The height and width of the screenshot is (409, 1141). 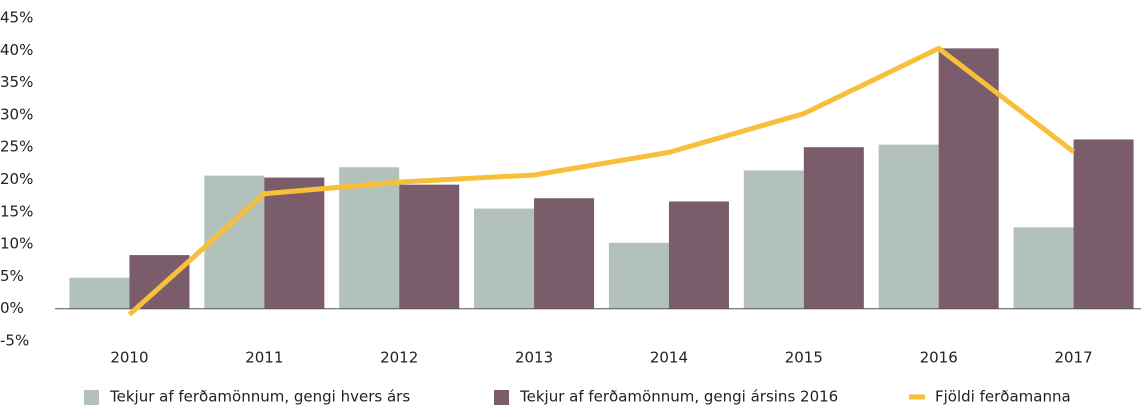 What do you see at coordinates (16, 211) in the screenshot?
I see `y-tick-label: 15%` at bounding box center [16, 211].